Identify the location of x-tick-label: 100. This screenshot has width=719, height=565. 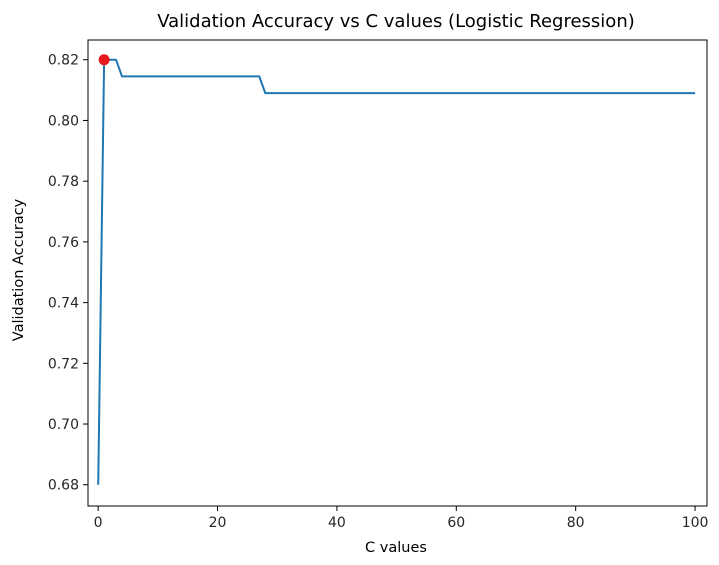
(695, 523).